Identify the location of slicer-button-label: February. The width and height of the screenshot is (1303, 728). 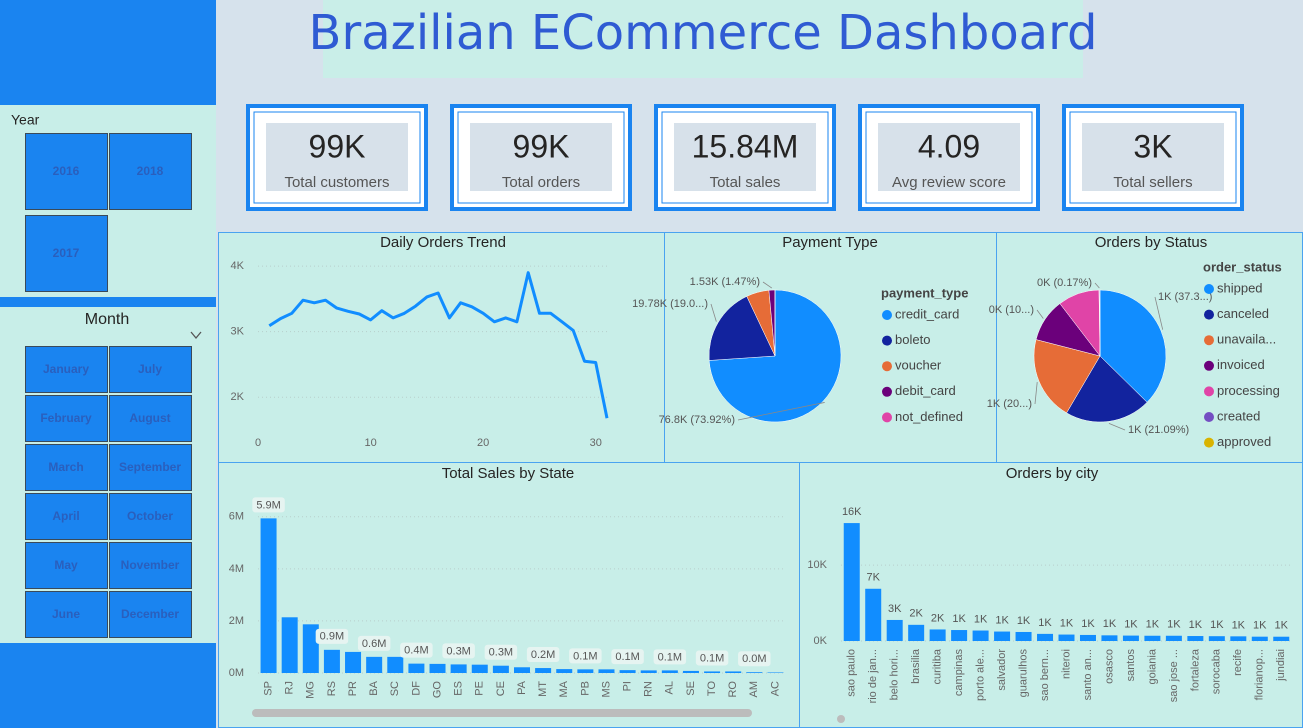
(66, 418).